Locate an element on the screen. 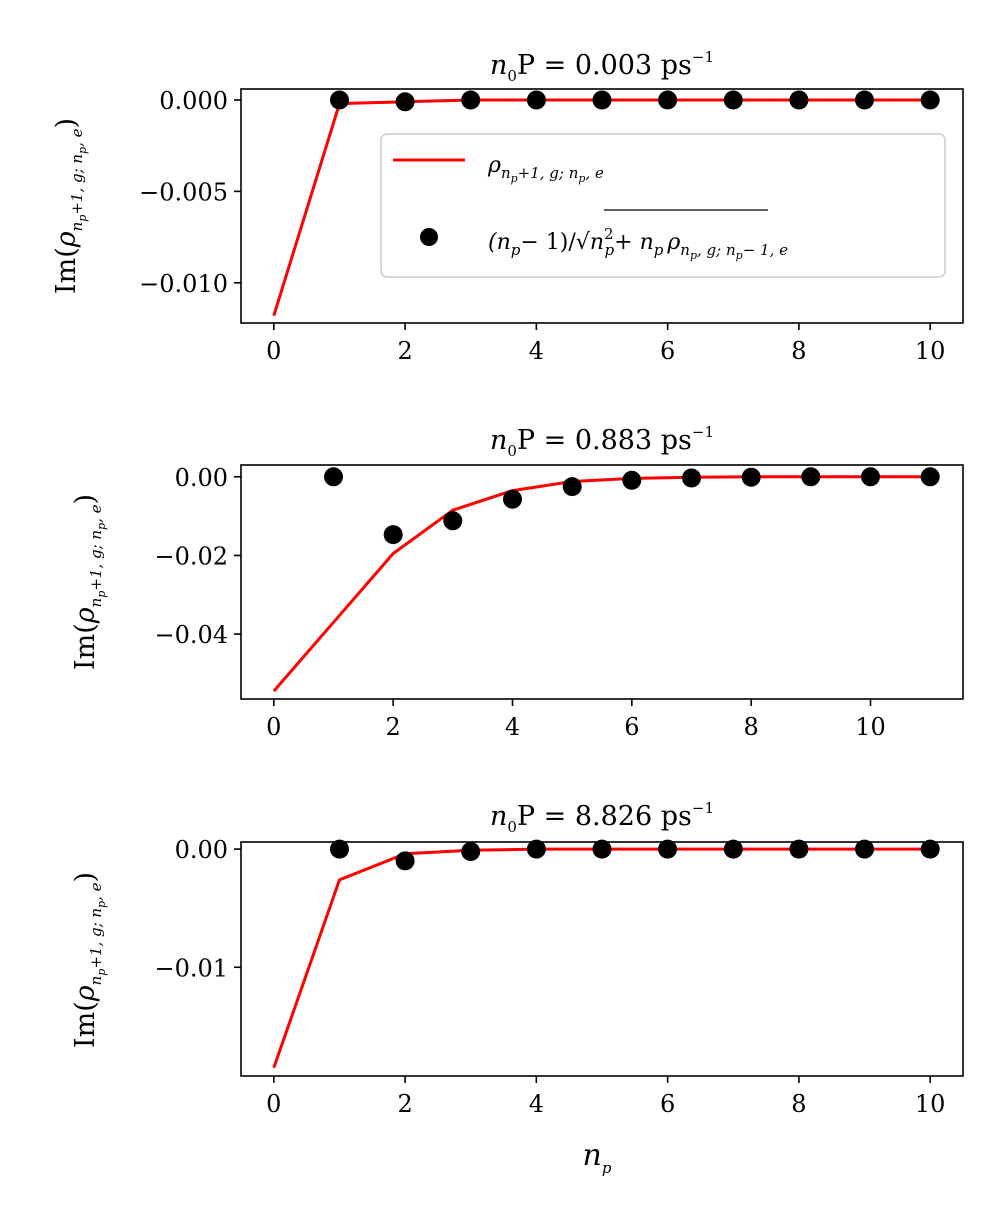  y-tick-label: 0.000 is located at coordinates (193, 101).